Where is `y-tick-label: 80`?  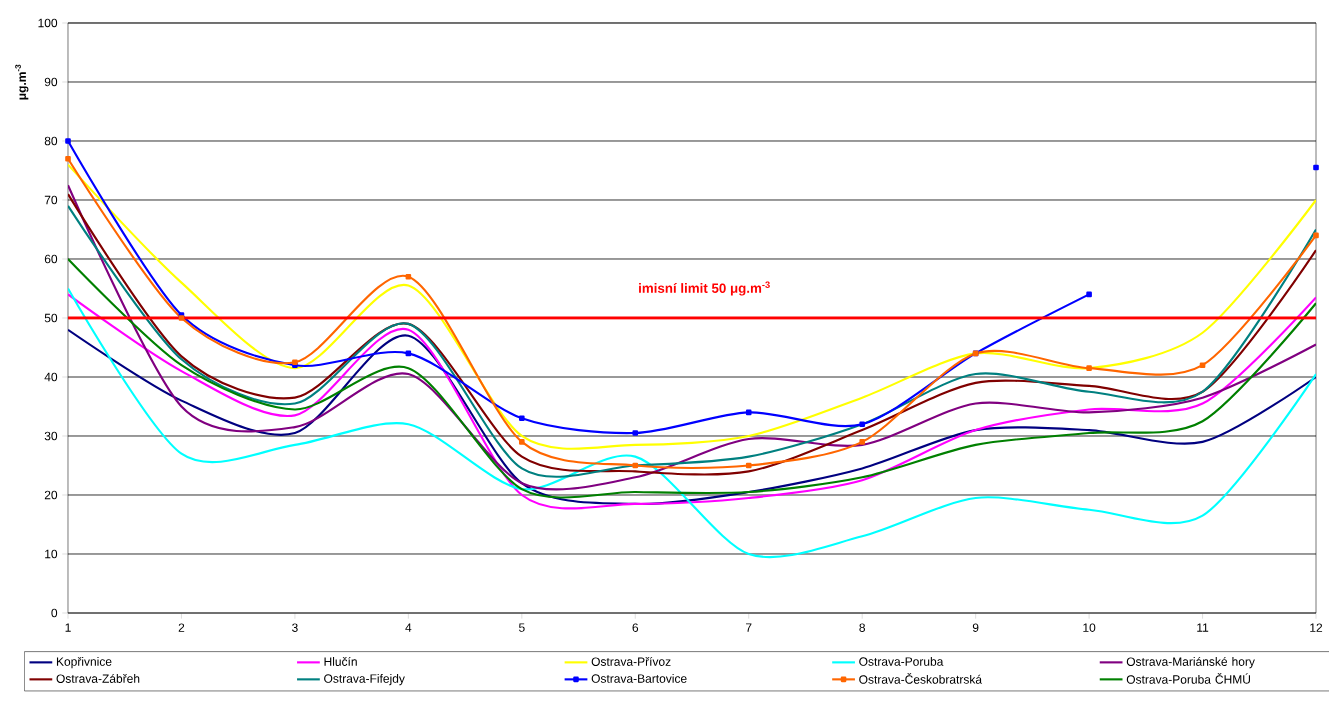 y-tick-label: 80 is located at coordinates (51, 141).